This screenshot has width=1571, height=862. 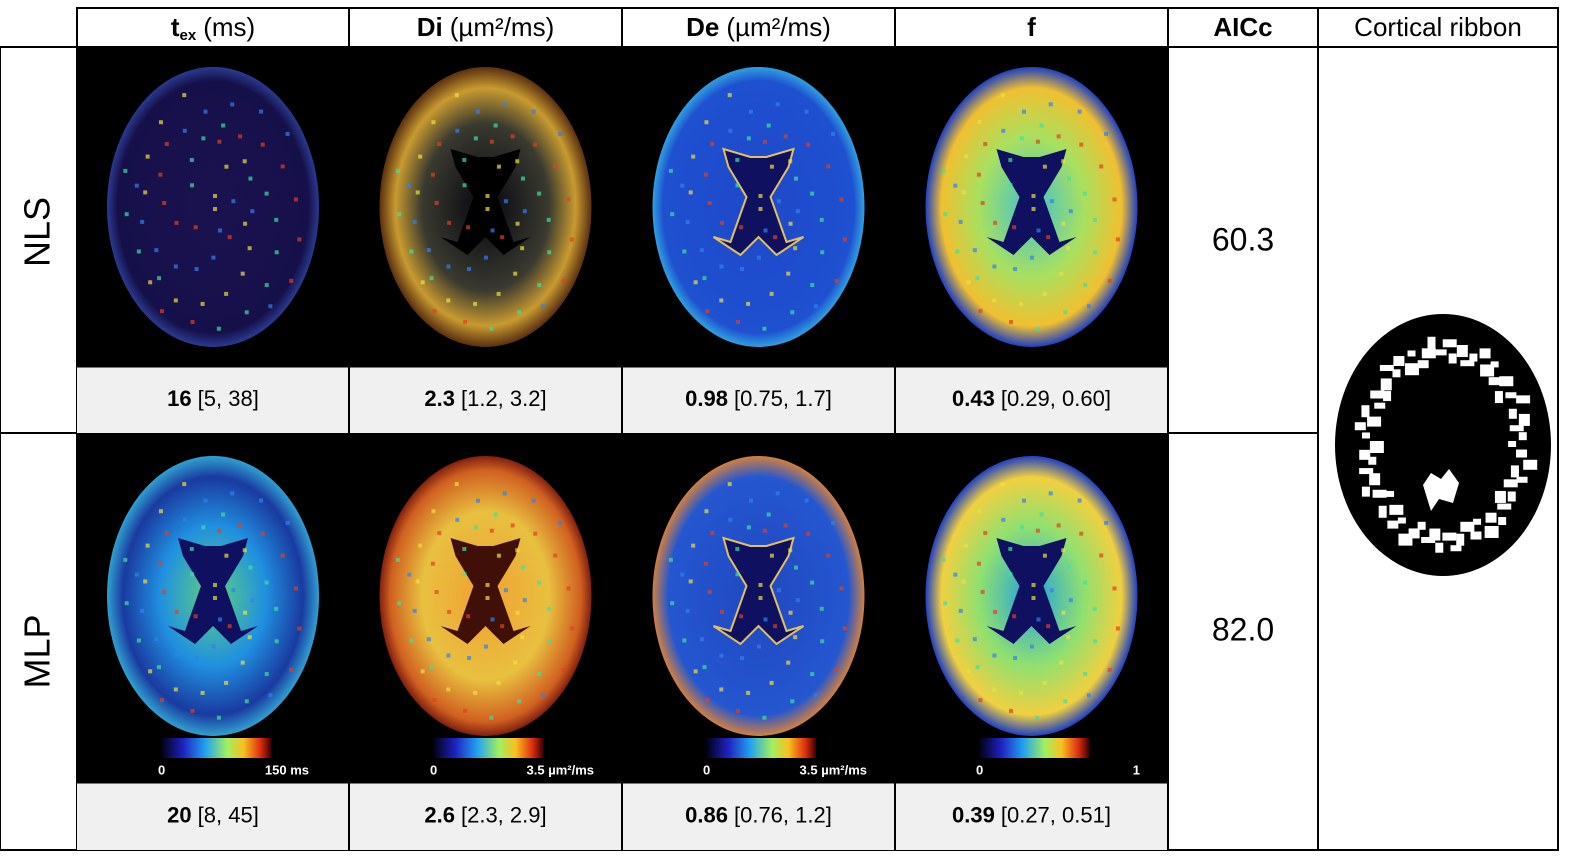 What do you see at coordinates (1031, 202) in the screenshot?
I see `ventricles` at bounding box center [1031, 202].